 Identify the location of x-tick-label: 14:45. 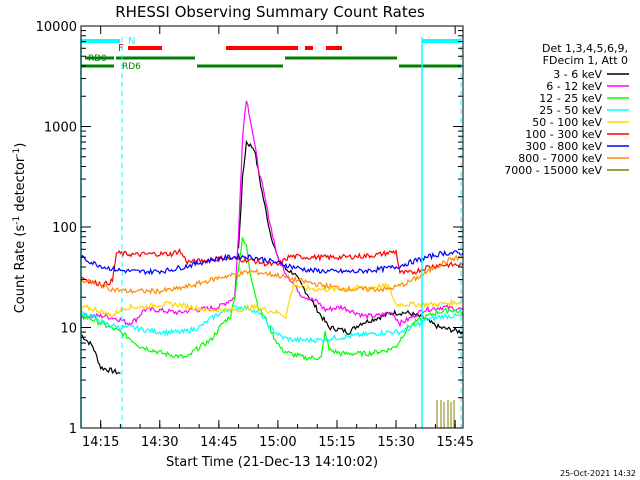
(218, 442).